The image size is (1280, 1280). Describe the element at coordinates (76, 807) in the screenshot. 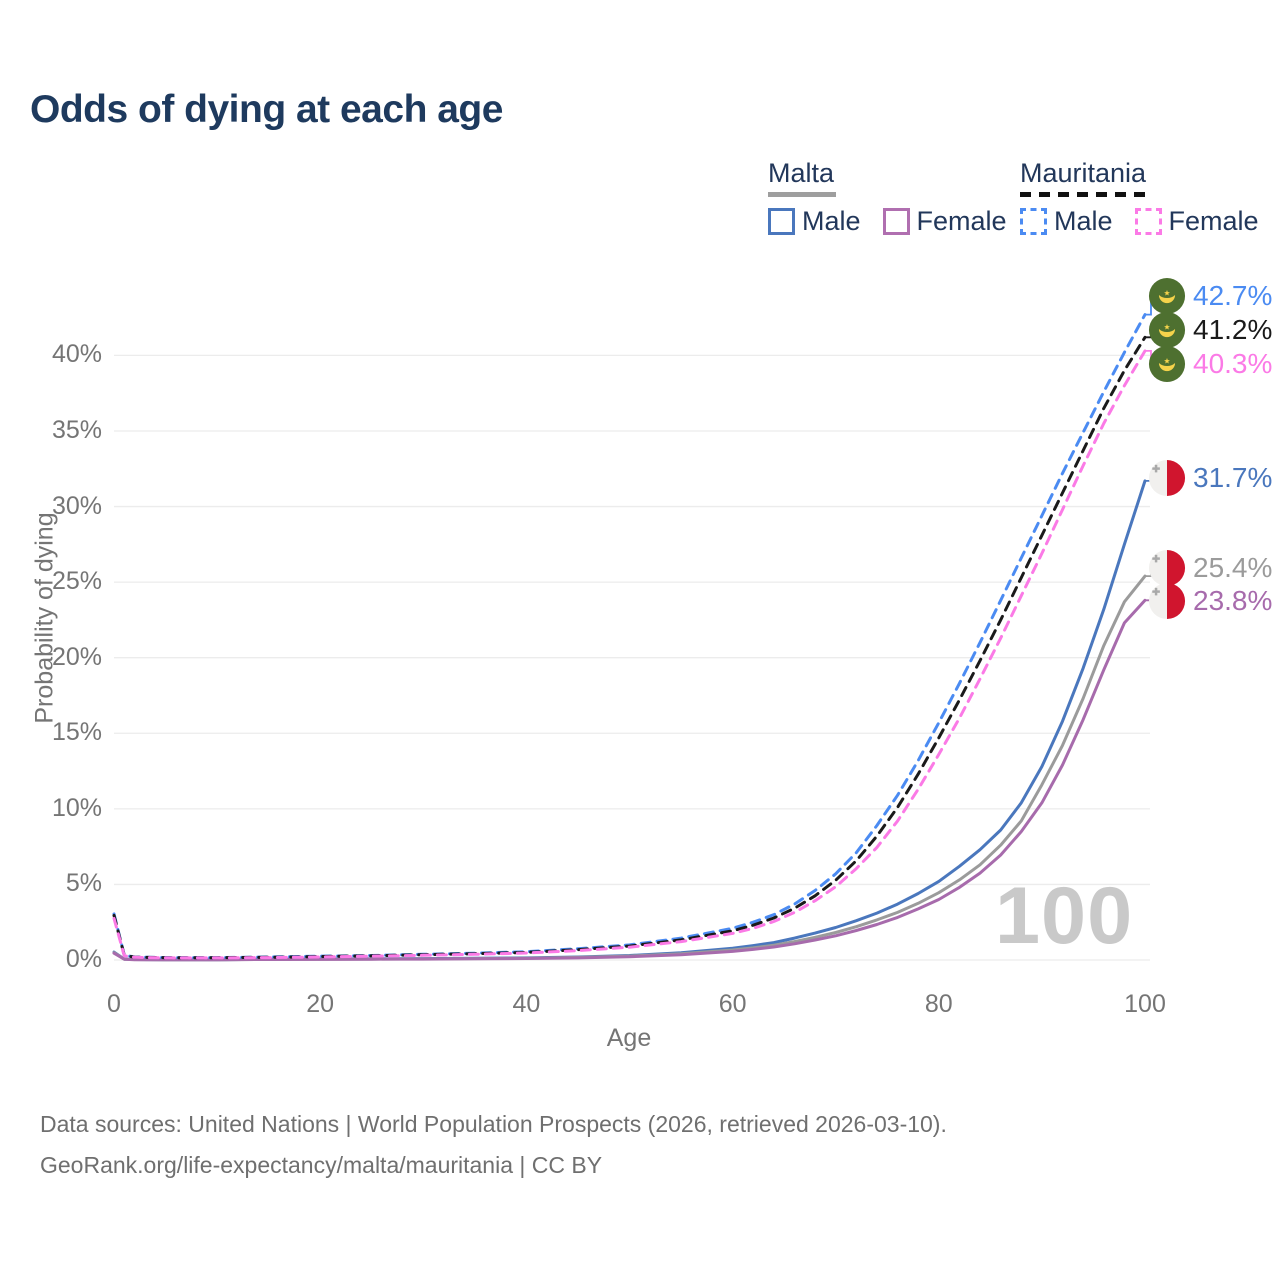

I see `y-tick-label: 10%` at that location.